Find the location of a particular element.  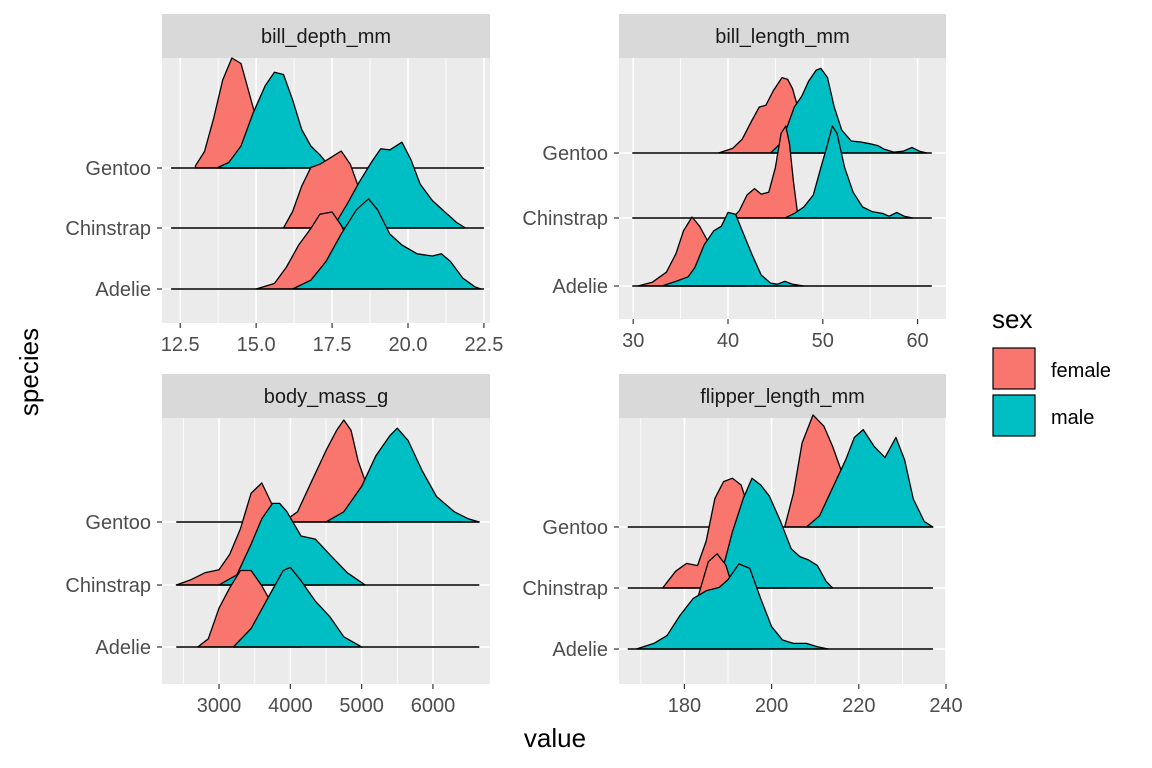

facet-strip-label: bill_length_mm is located at coordinates (782, 37).